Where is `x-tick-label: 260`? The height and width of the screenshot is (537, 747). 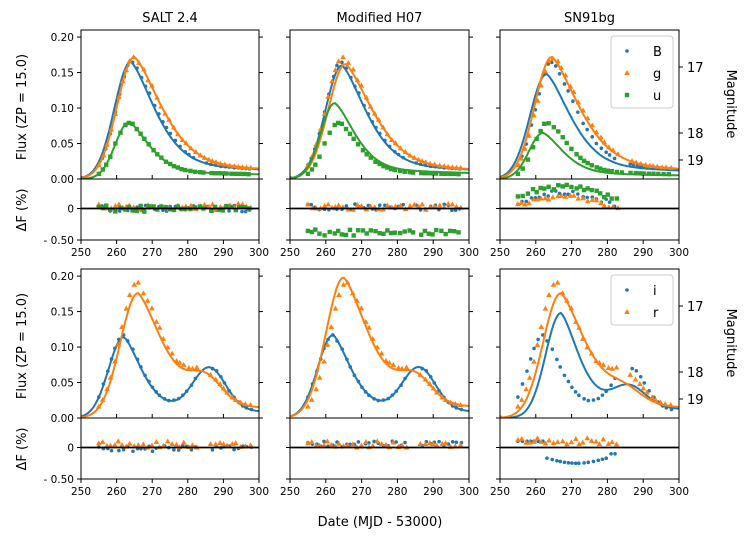
x-tick-label: 260 is located at coordinates (536, 253).